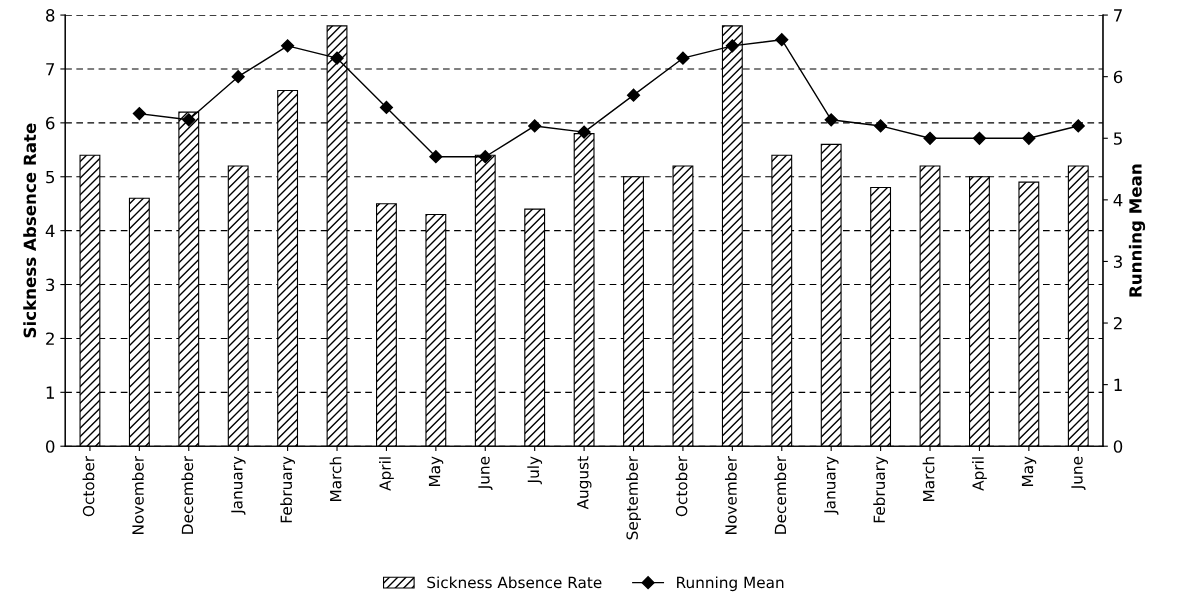  What do you see at coordinates (30, 230) in the screenshot?
I see `y-axis-title: Sickness Absence Rate` at bounding box center [30, 230].